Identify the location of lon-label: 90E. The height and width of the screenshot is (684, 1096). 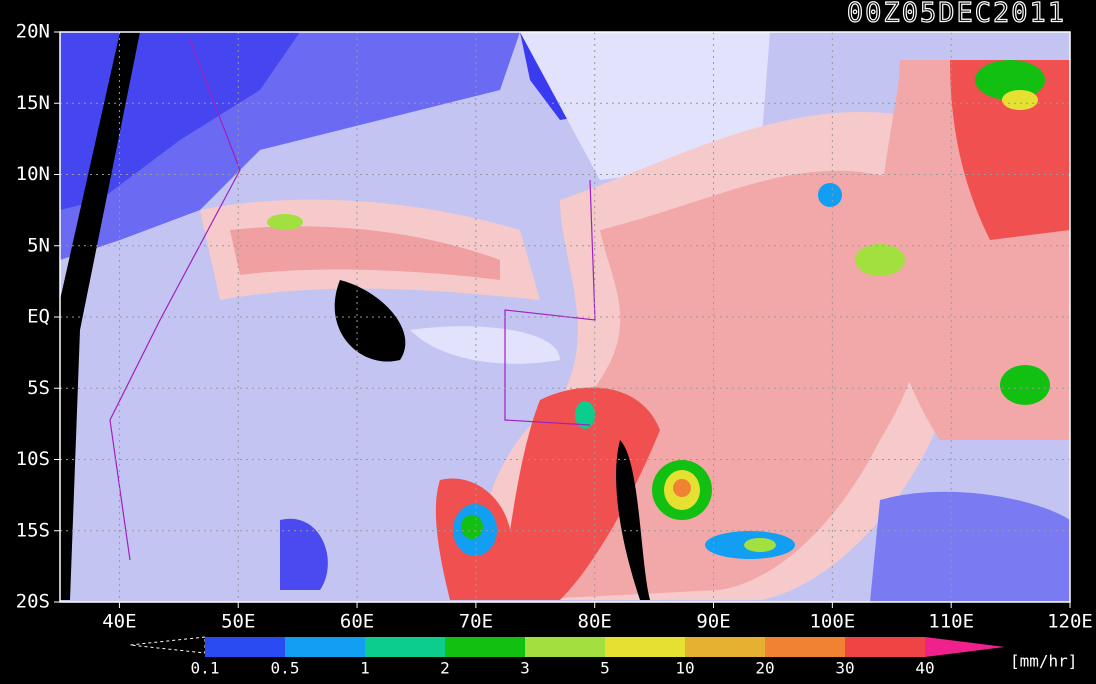
(713, 622).